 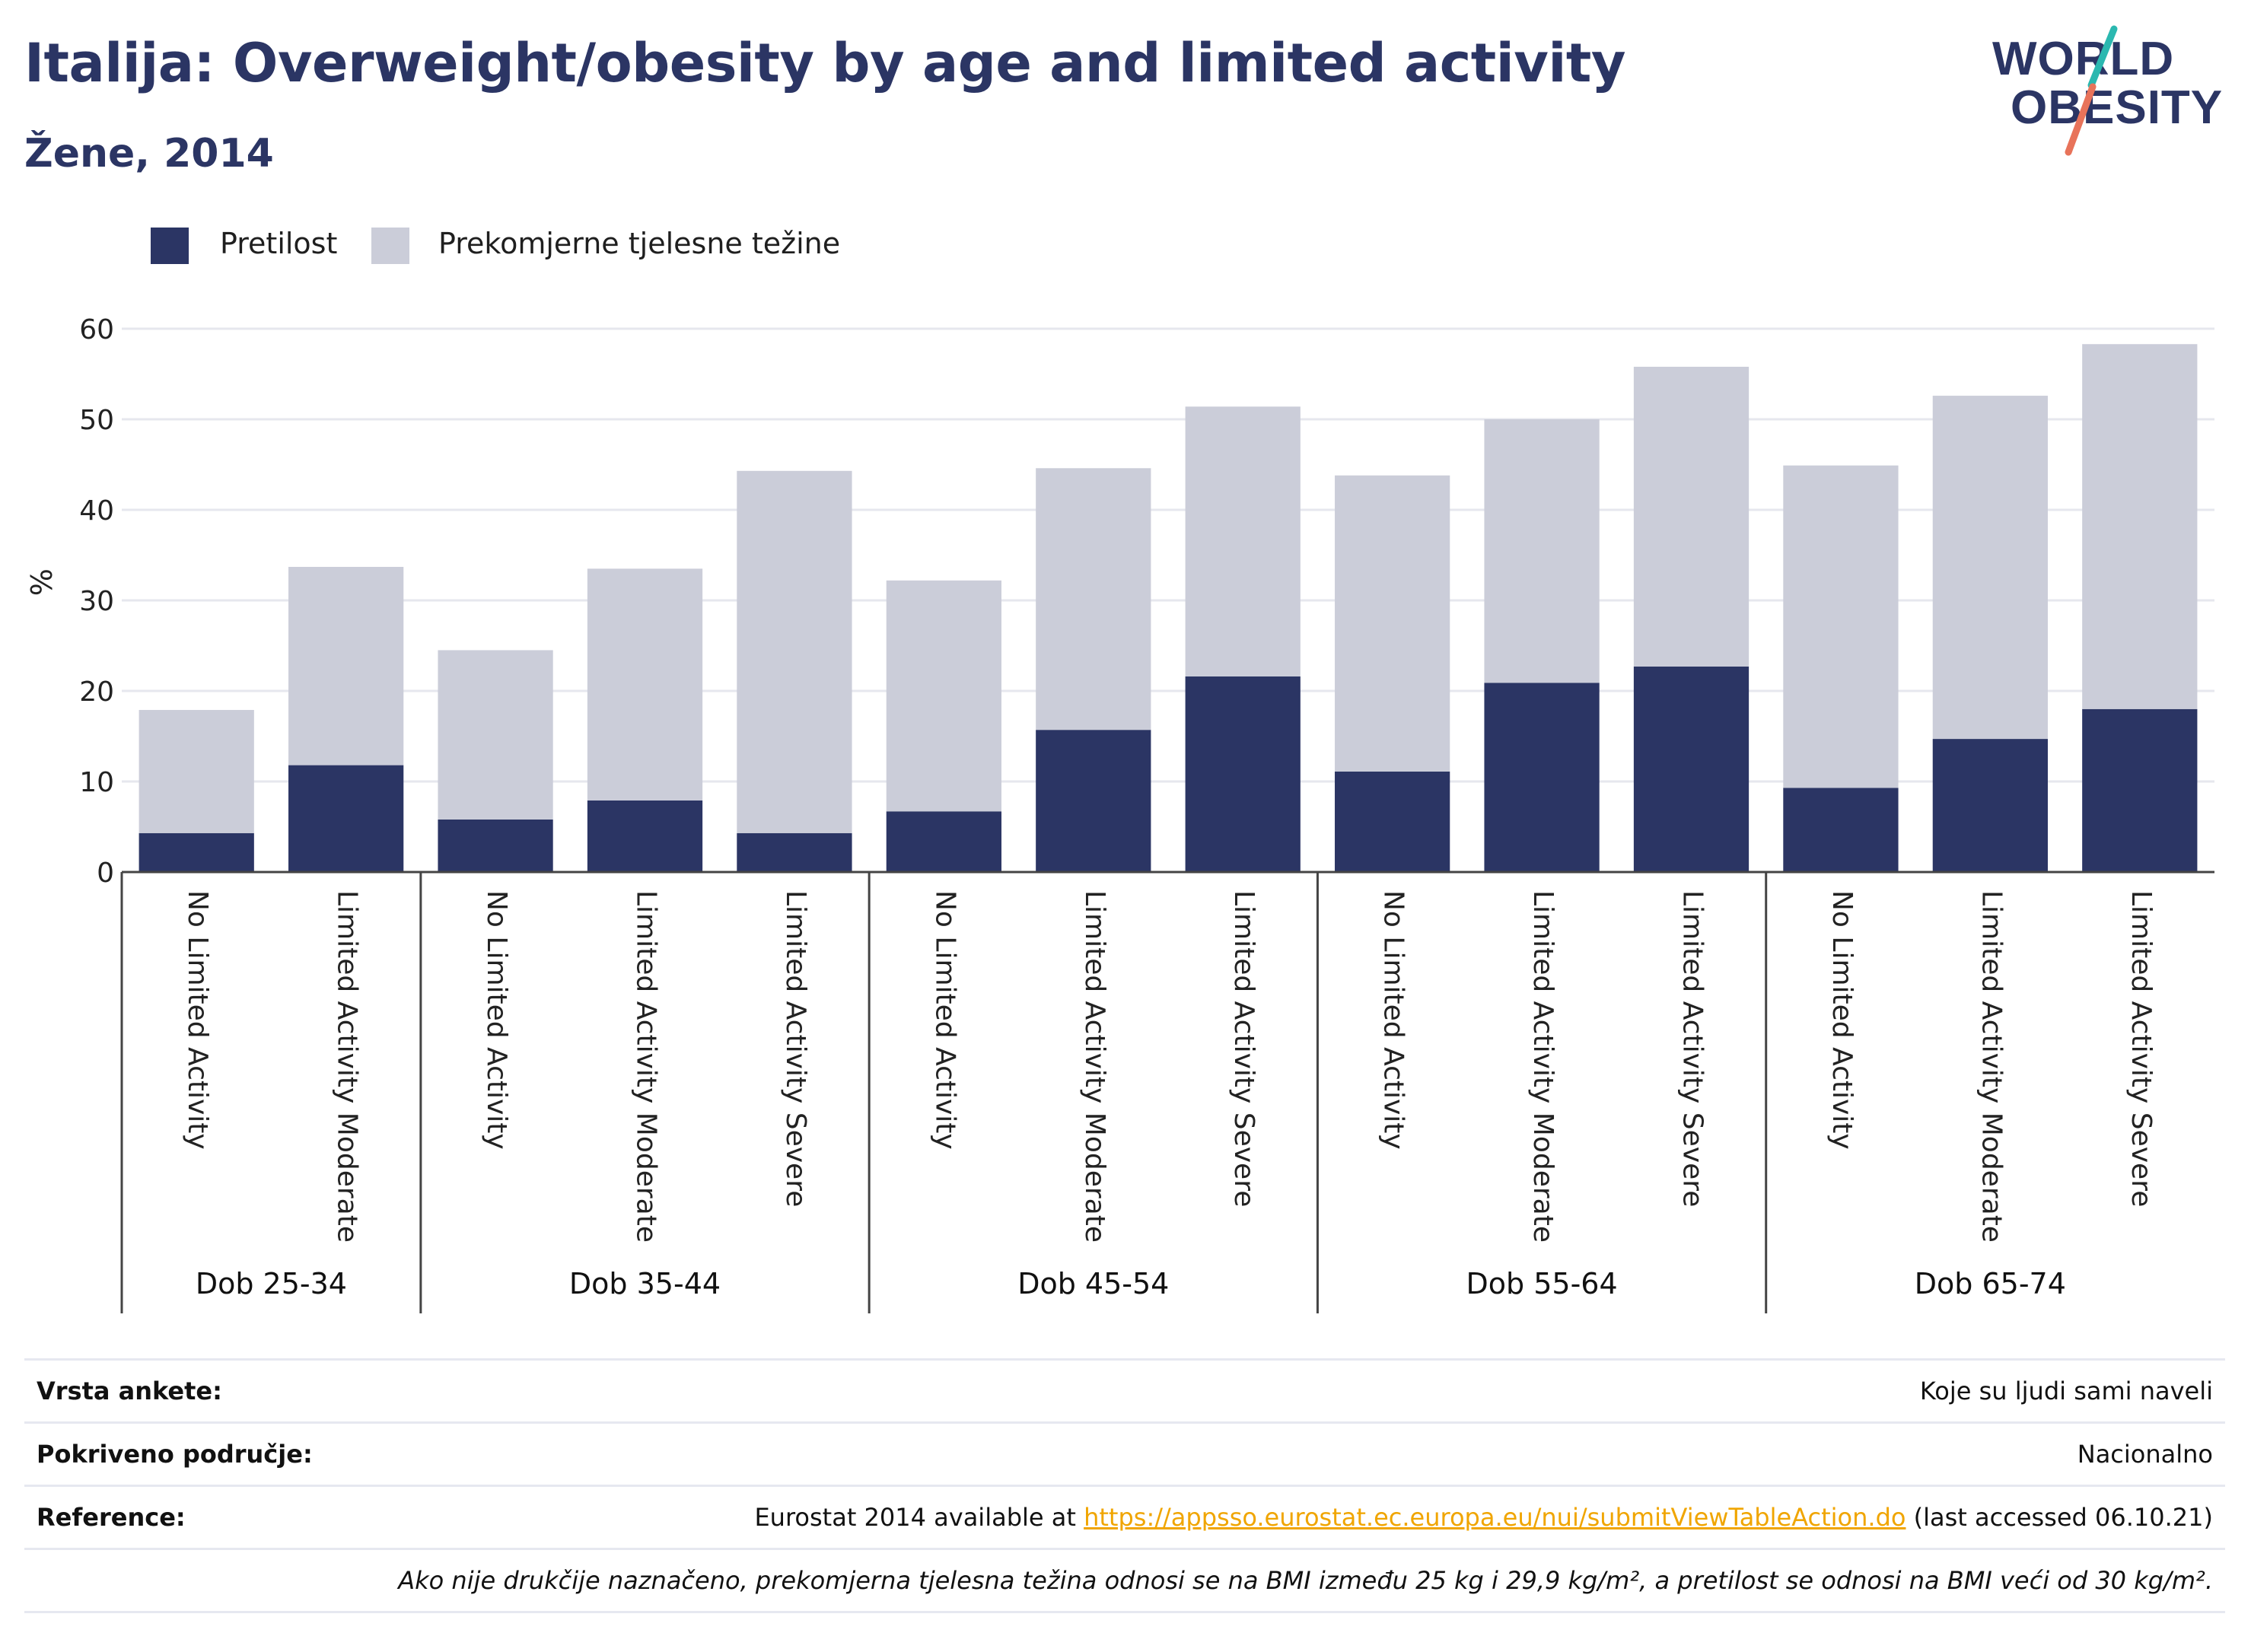 What do you see at coordinates (1542, 1283) in the screenshot?
I see `group-label: Dob 55-64` at bounding box center [1542, 1283].